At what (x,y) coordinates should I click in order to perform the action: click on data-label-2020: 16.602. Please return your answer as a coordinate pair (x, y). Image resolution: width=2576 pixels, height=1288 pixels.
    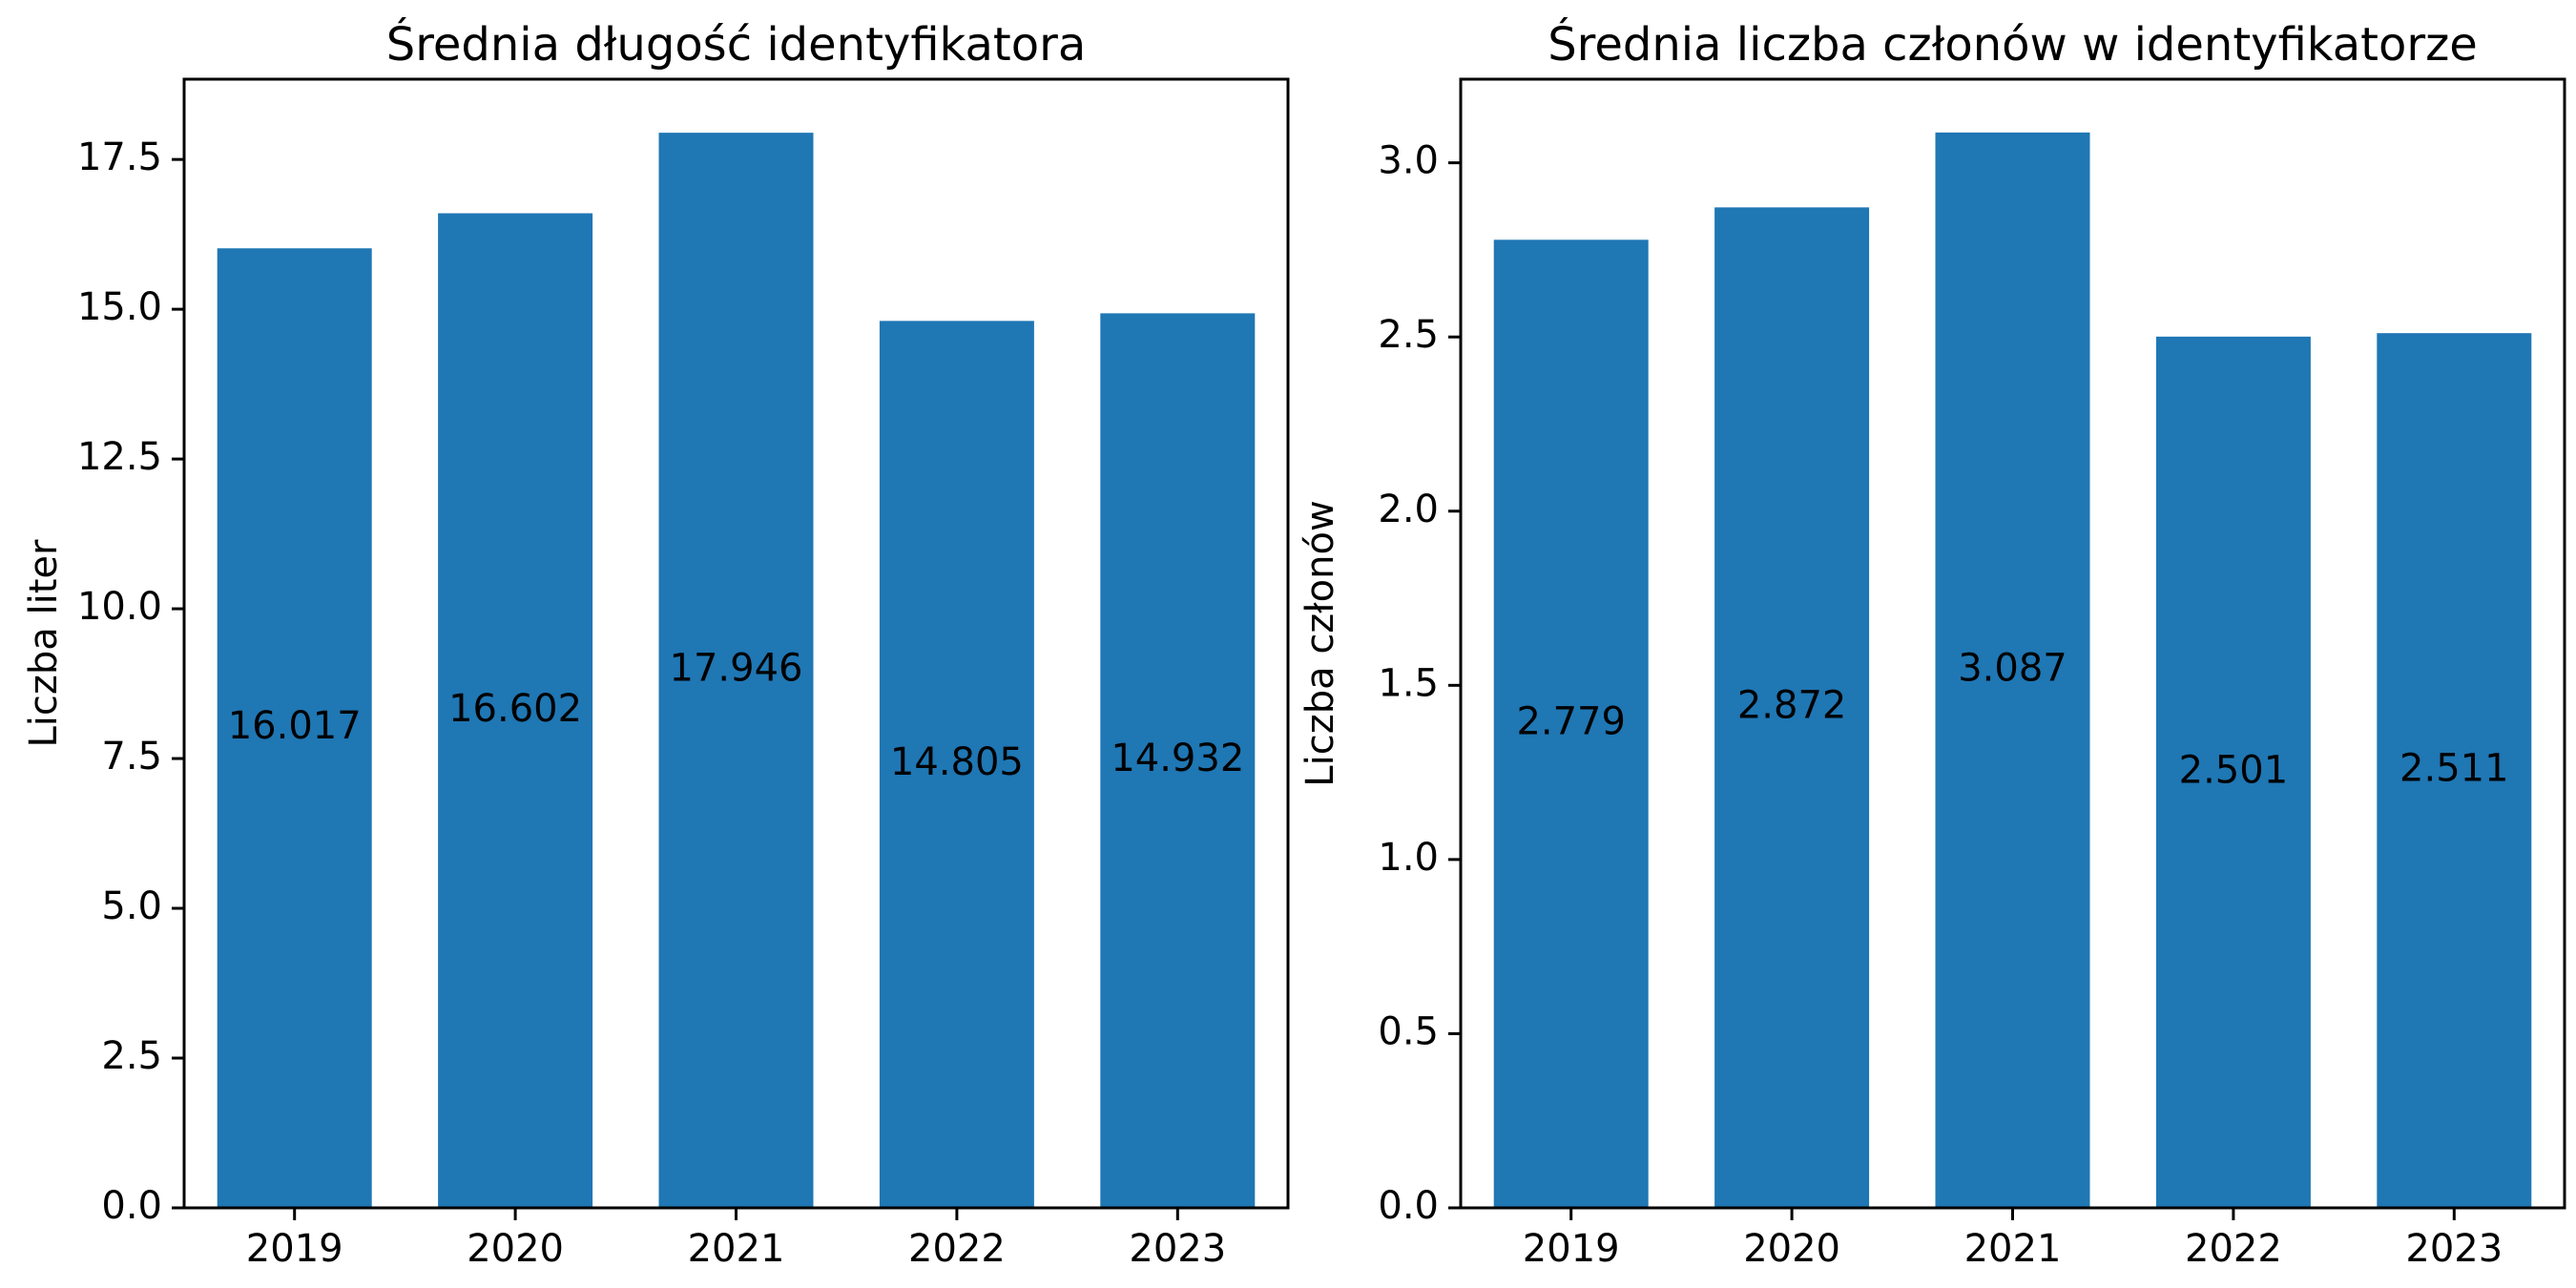
    Looking at the image, I should click on (515, 709).